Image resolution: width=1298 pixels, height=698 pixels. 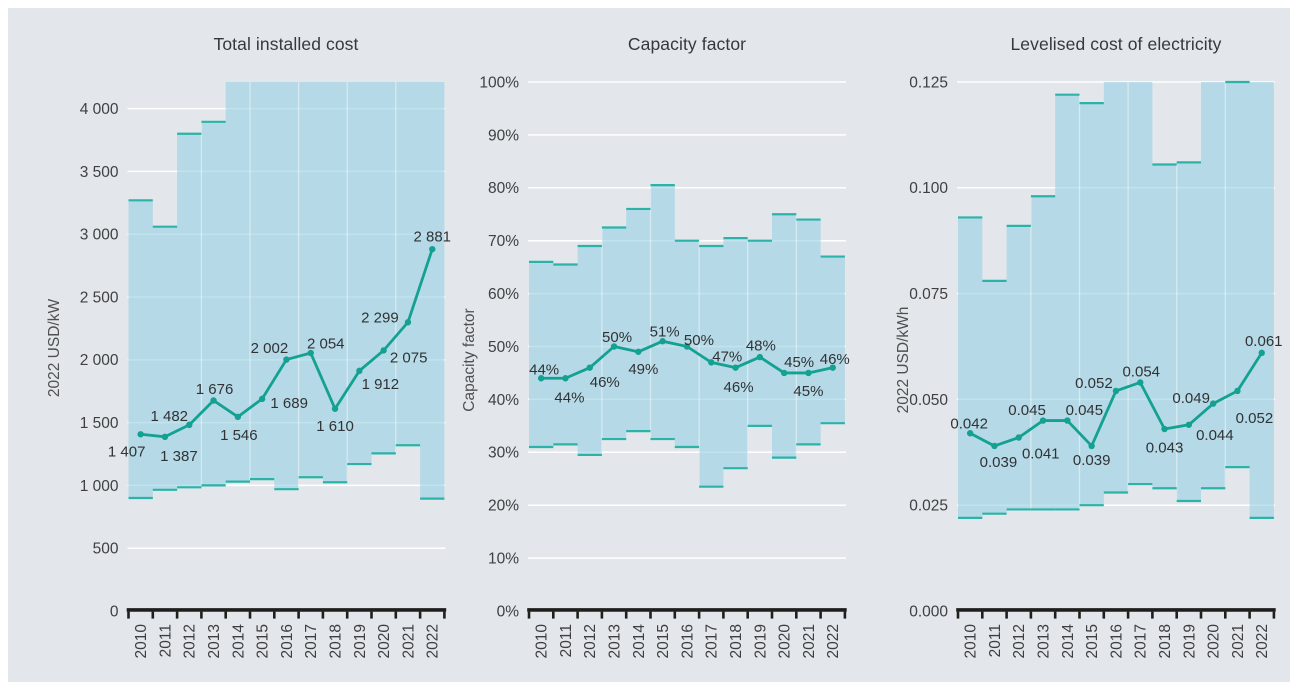 What do you see at coordinates (503, 453) in the screenshot?
I see `y-tick-label: 30%` at bounding box center [503, 453].